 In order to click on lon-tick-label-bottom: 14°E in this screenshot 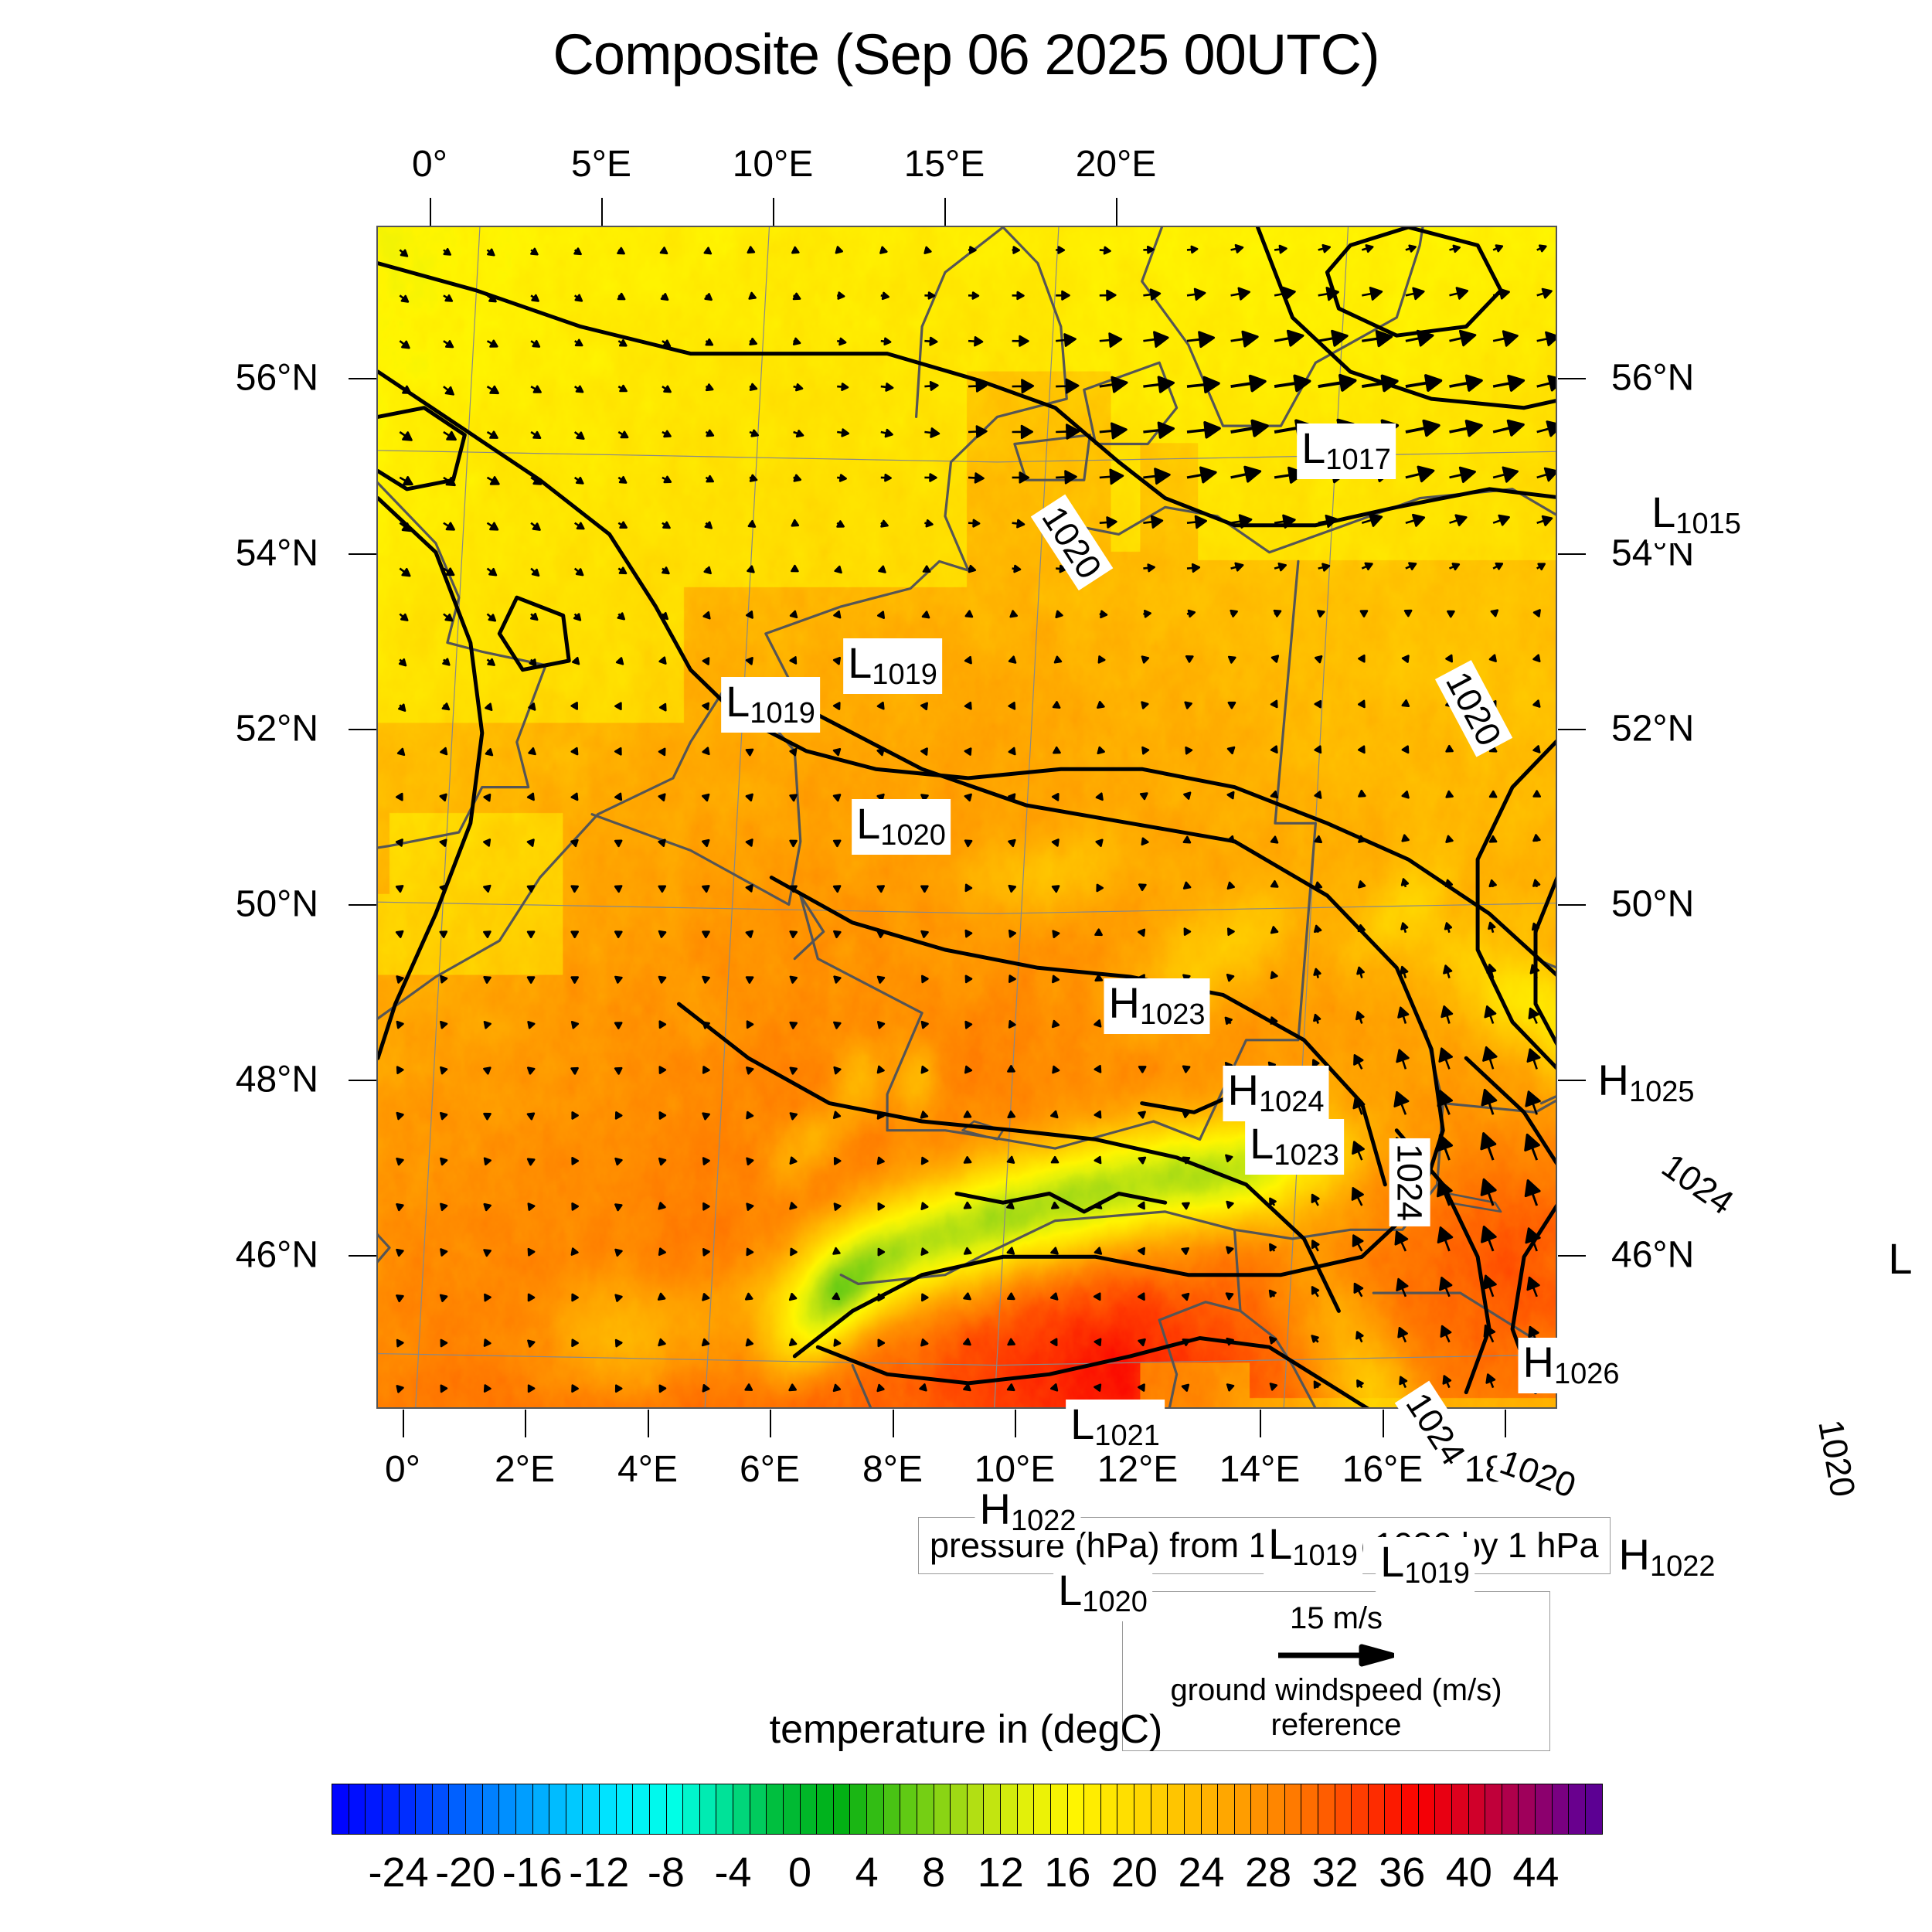, I will do `click(1260, 1469)`.